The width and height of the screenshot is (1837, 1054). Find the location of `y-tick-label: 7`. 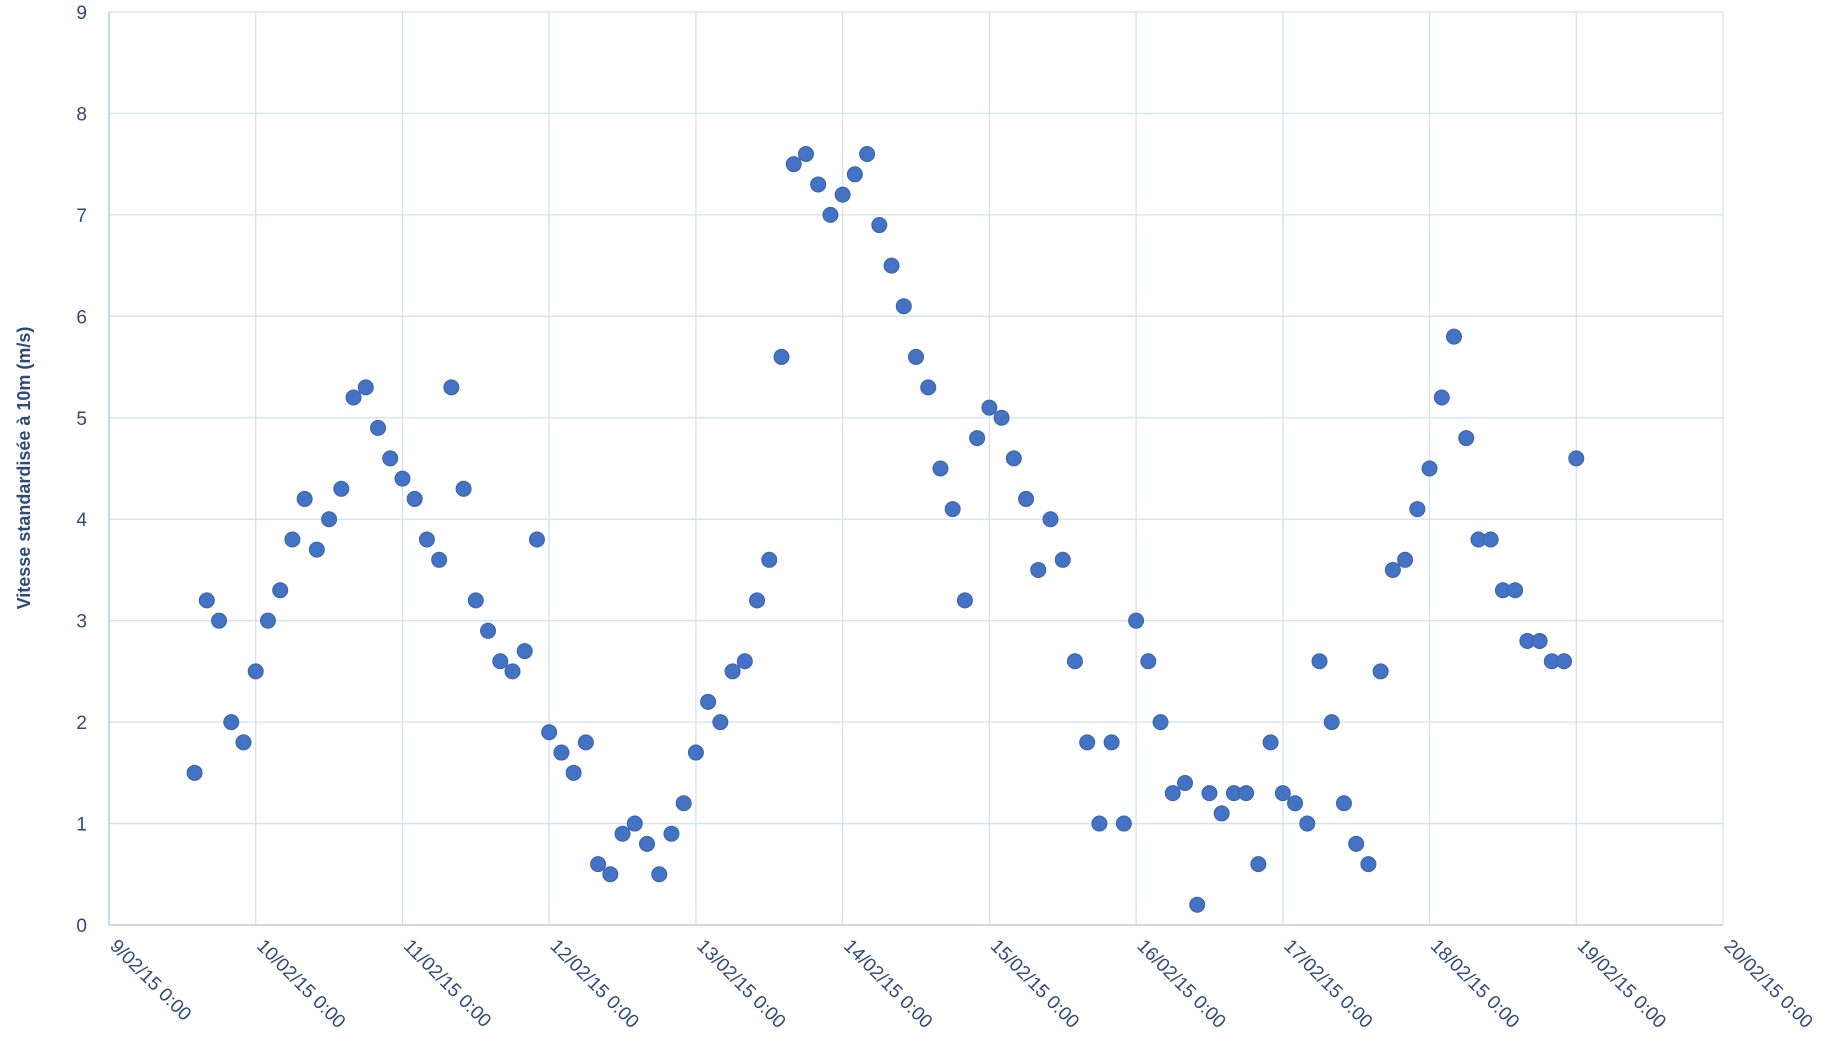

y-tick-label: 7 is located at coordinates (81, 216).